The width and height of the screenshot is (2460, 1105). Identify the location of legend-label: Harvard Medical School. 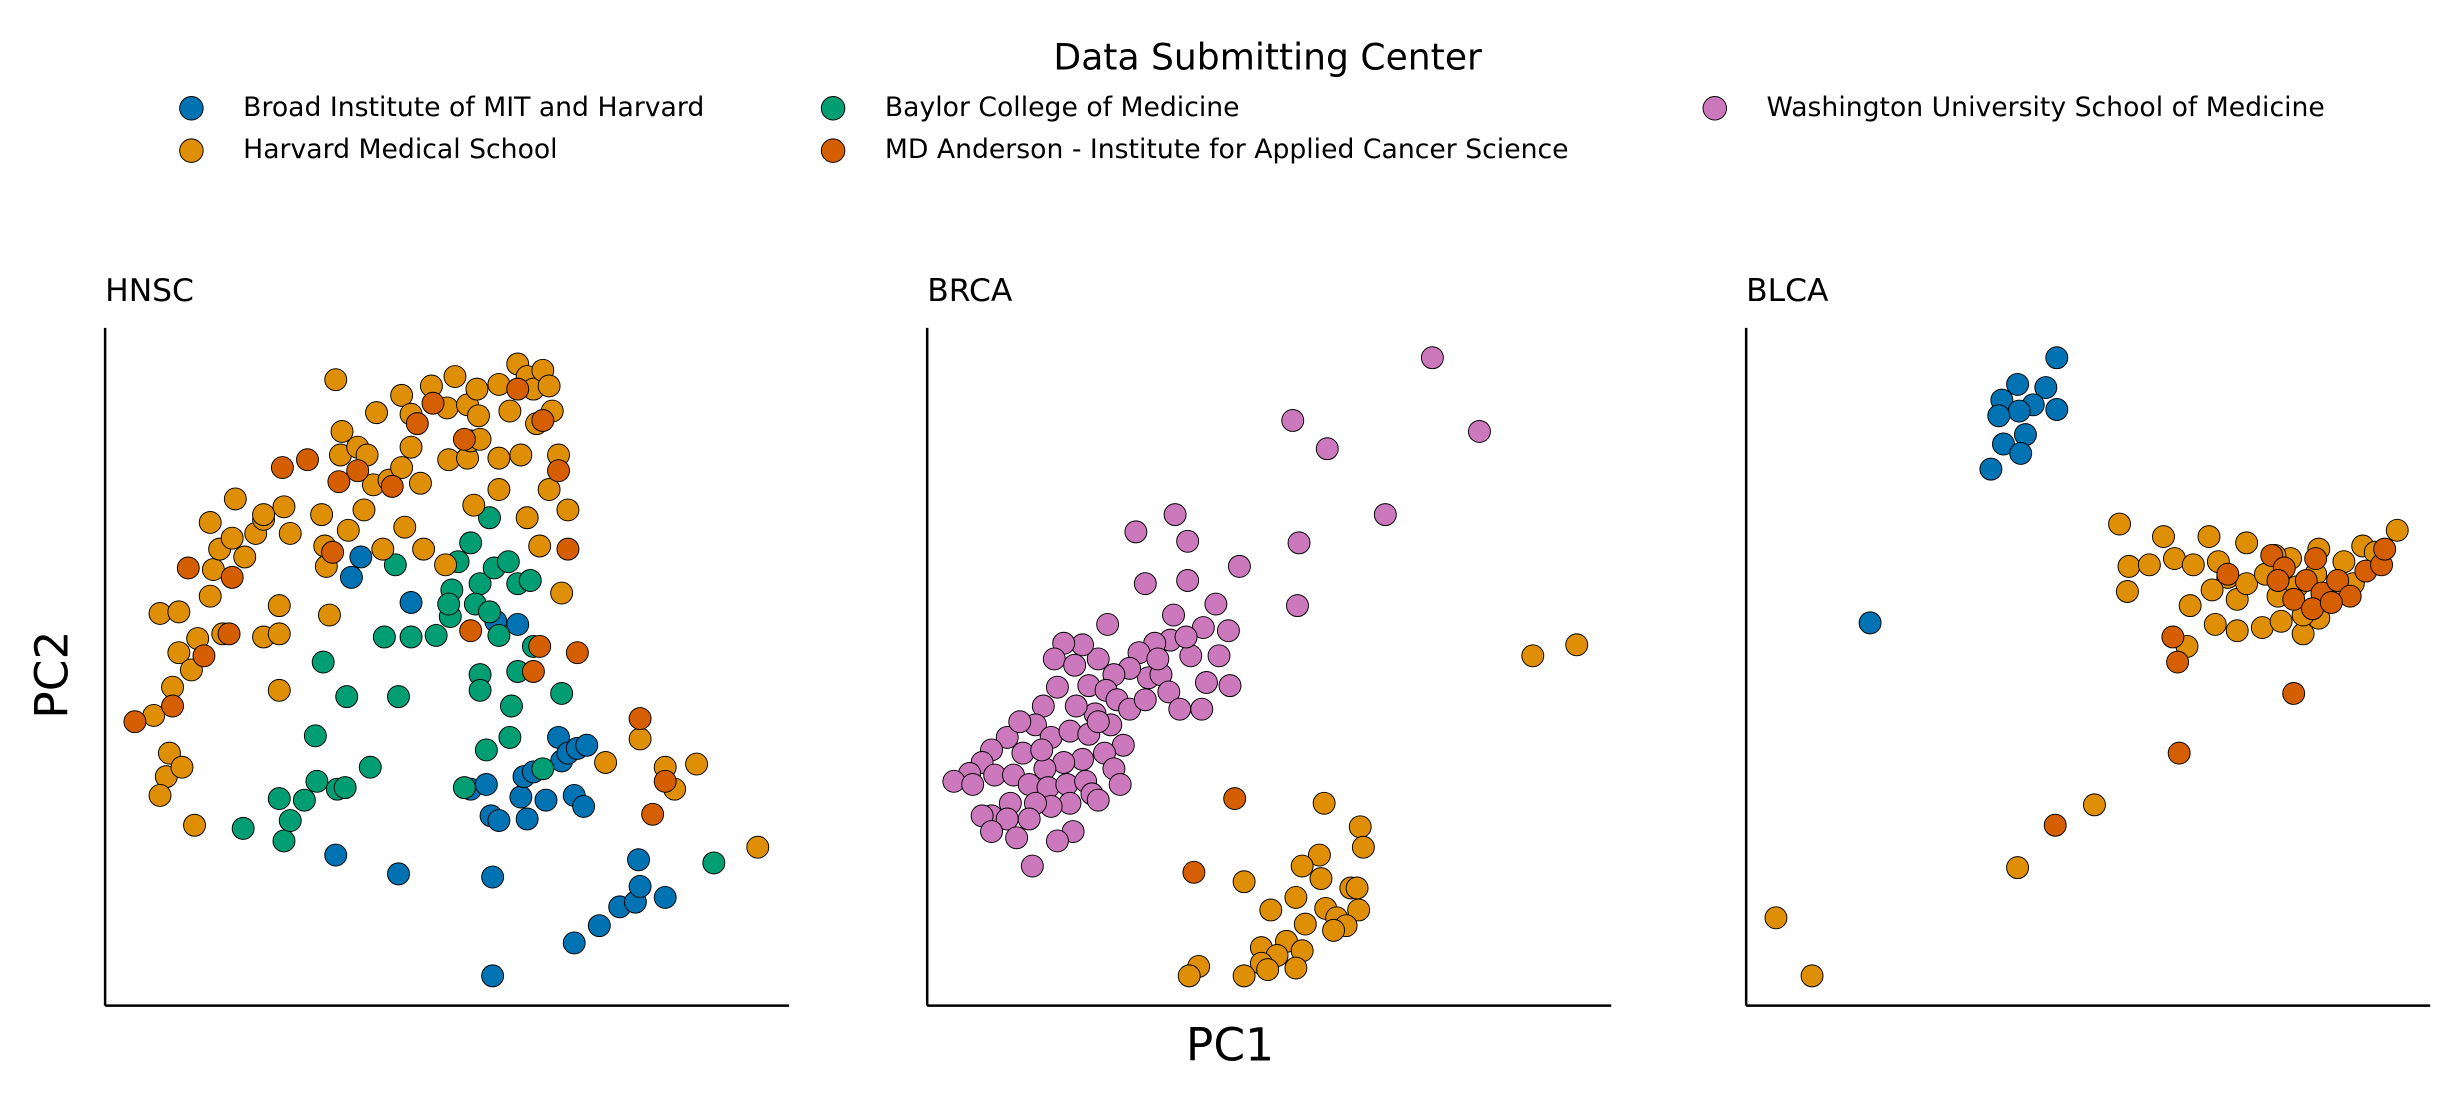
(400, 149).